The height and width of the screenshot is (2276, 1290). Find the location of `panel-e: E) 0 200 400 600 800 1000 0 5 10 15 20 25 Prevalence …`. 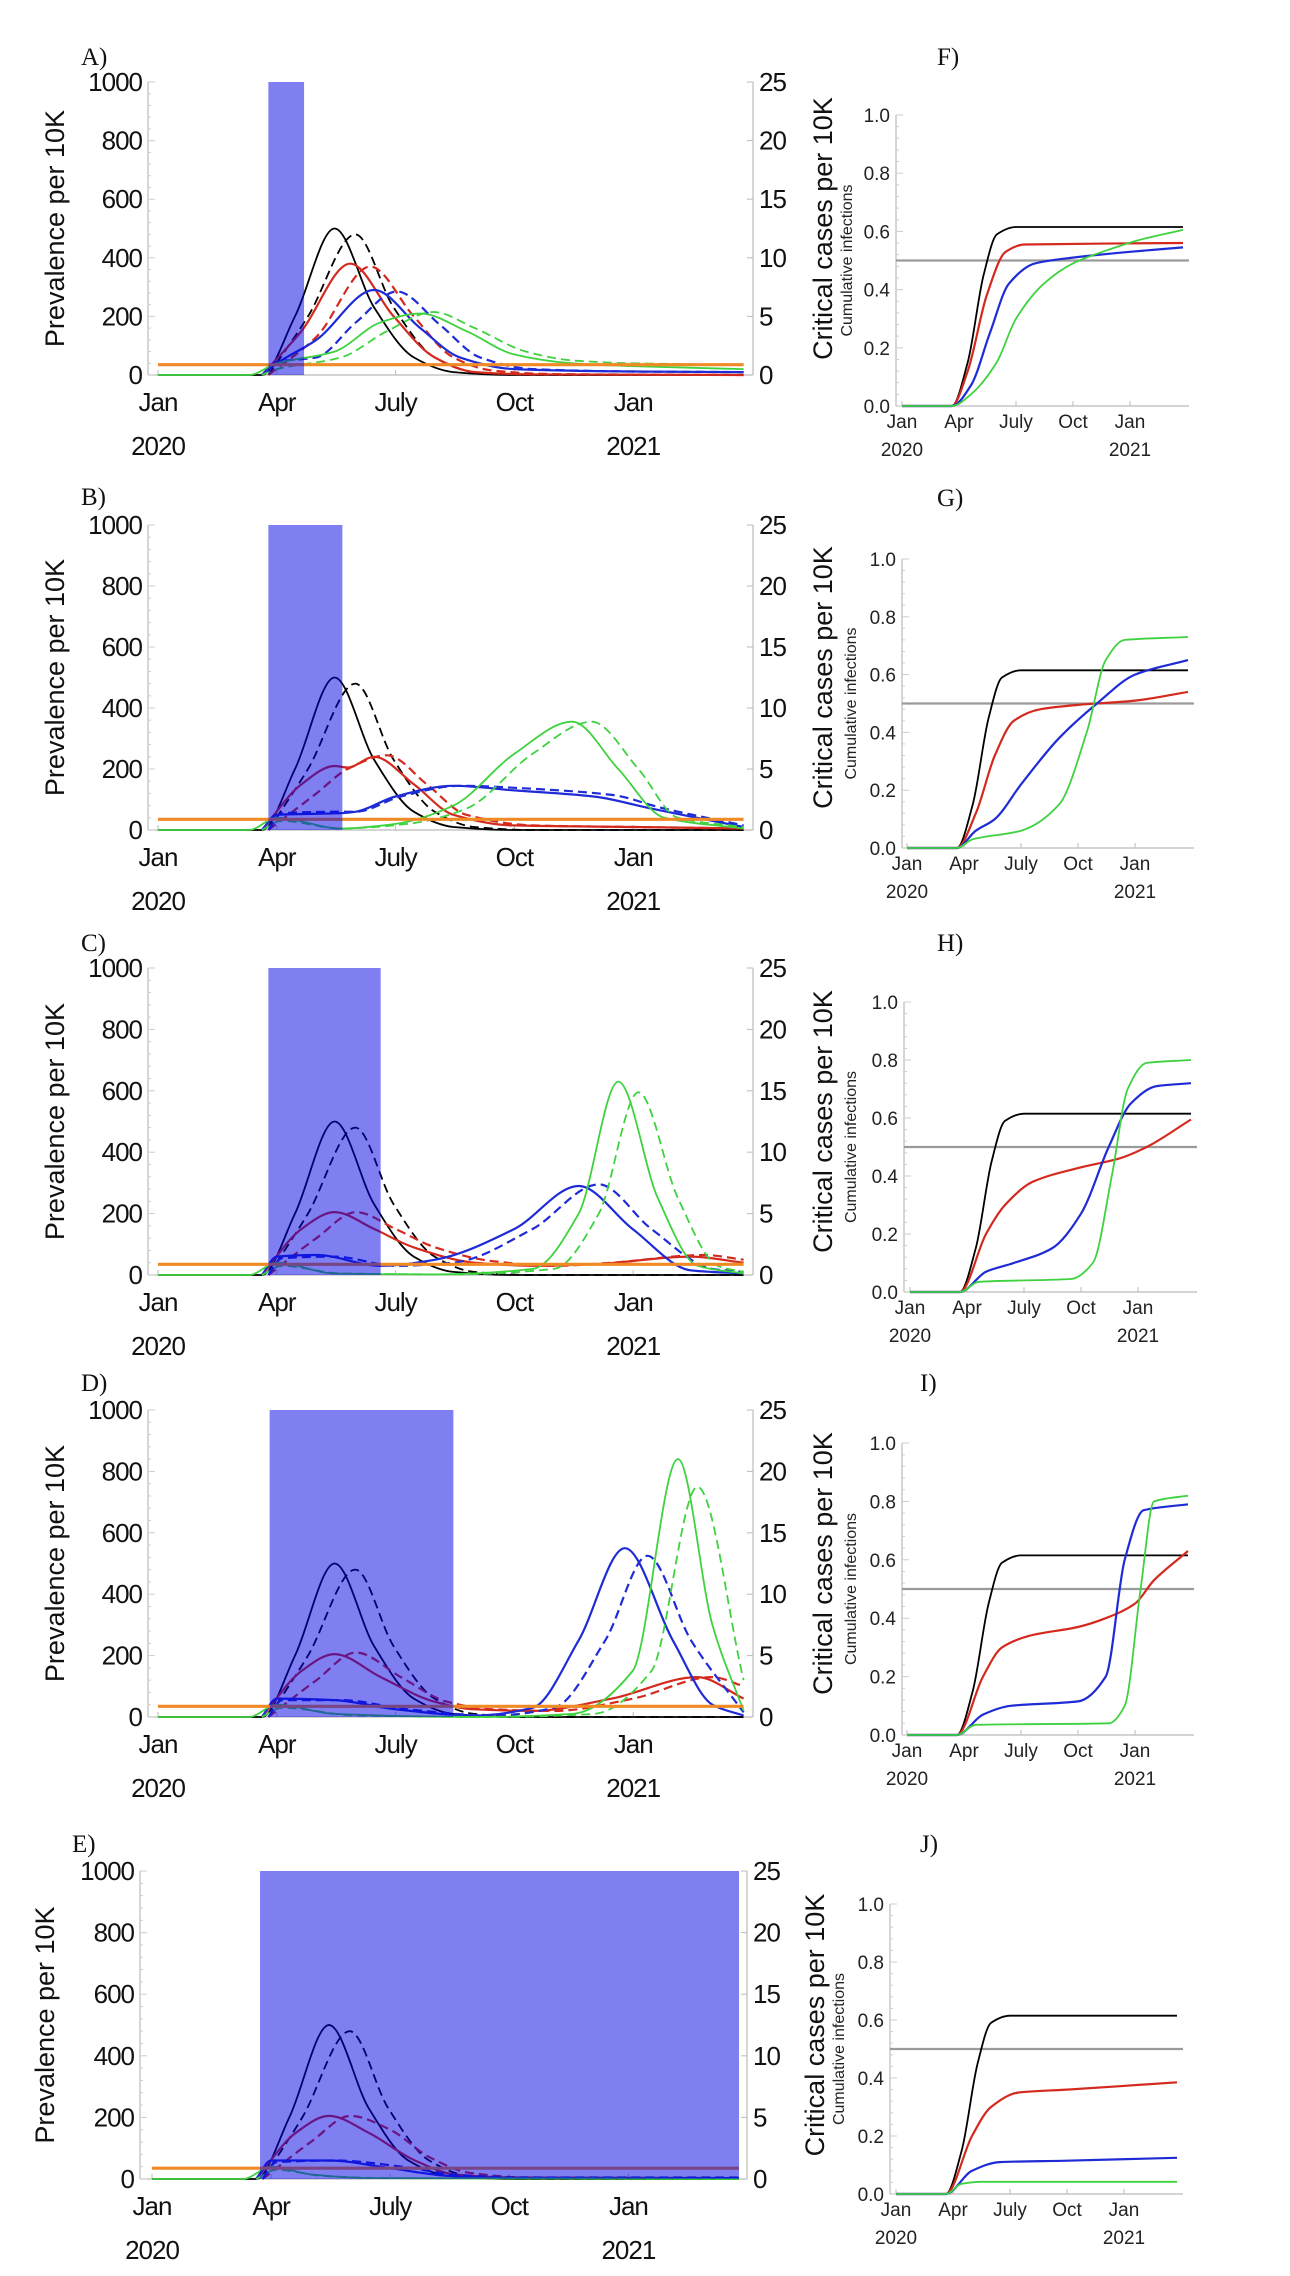

panel-e: E) 0 200 400 600 800 1000 0 5 10 15 20 25 Prevalence … is located at coordinates (430, 2048).